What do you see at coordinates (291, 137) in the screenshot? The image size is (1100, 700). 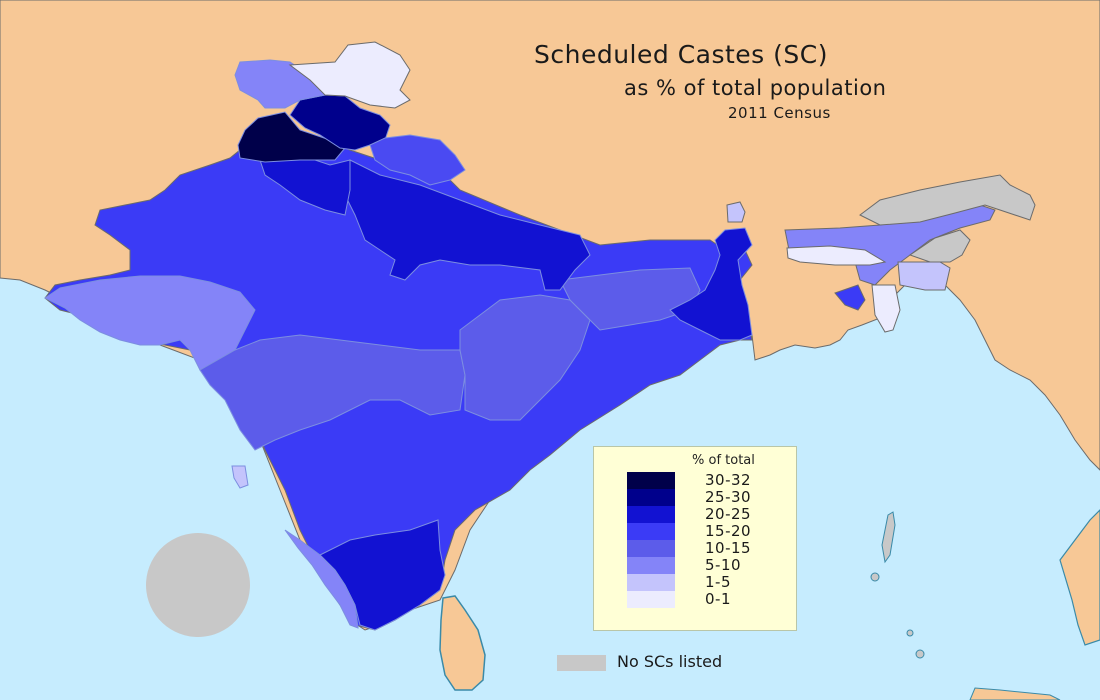 I see `region-punjab` at bounding box center [291, 137].